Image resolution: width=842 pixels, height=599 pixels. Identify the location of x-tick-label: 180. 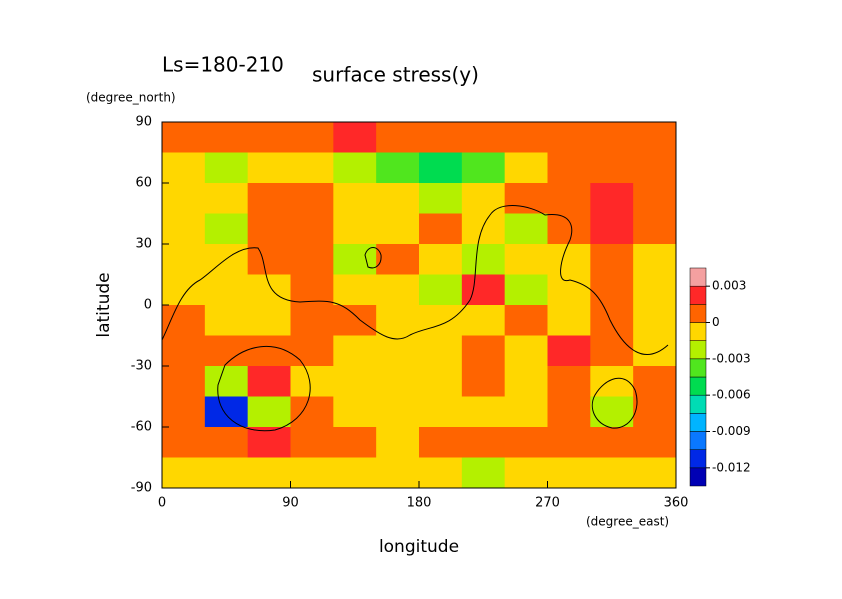
(419, 503).